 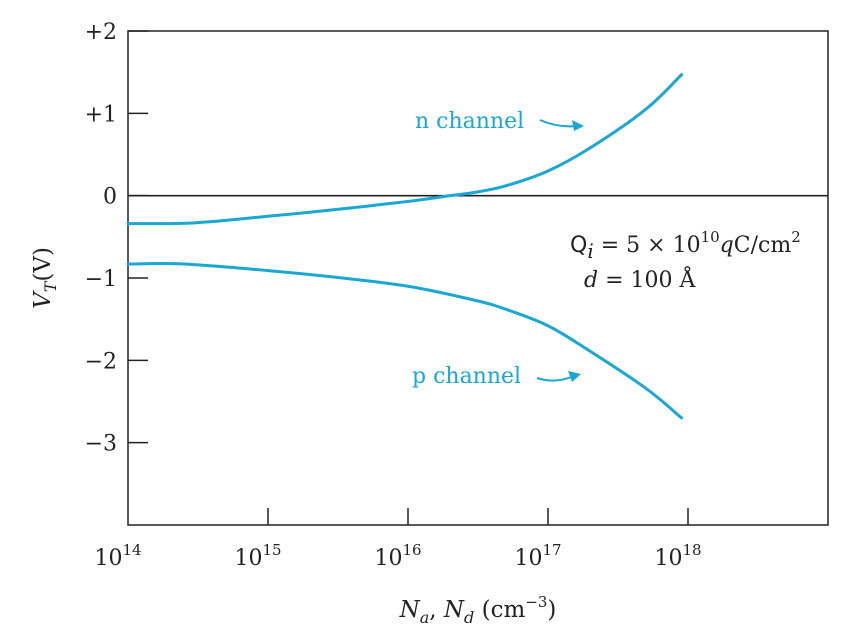 I want to click on p-channel-label: p channel, so click(x=466, y=376).